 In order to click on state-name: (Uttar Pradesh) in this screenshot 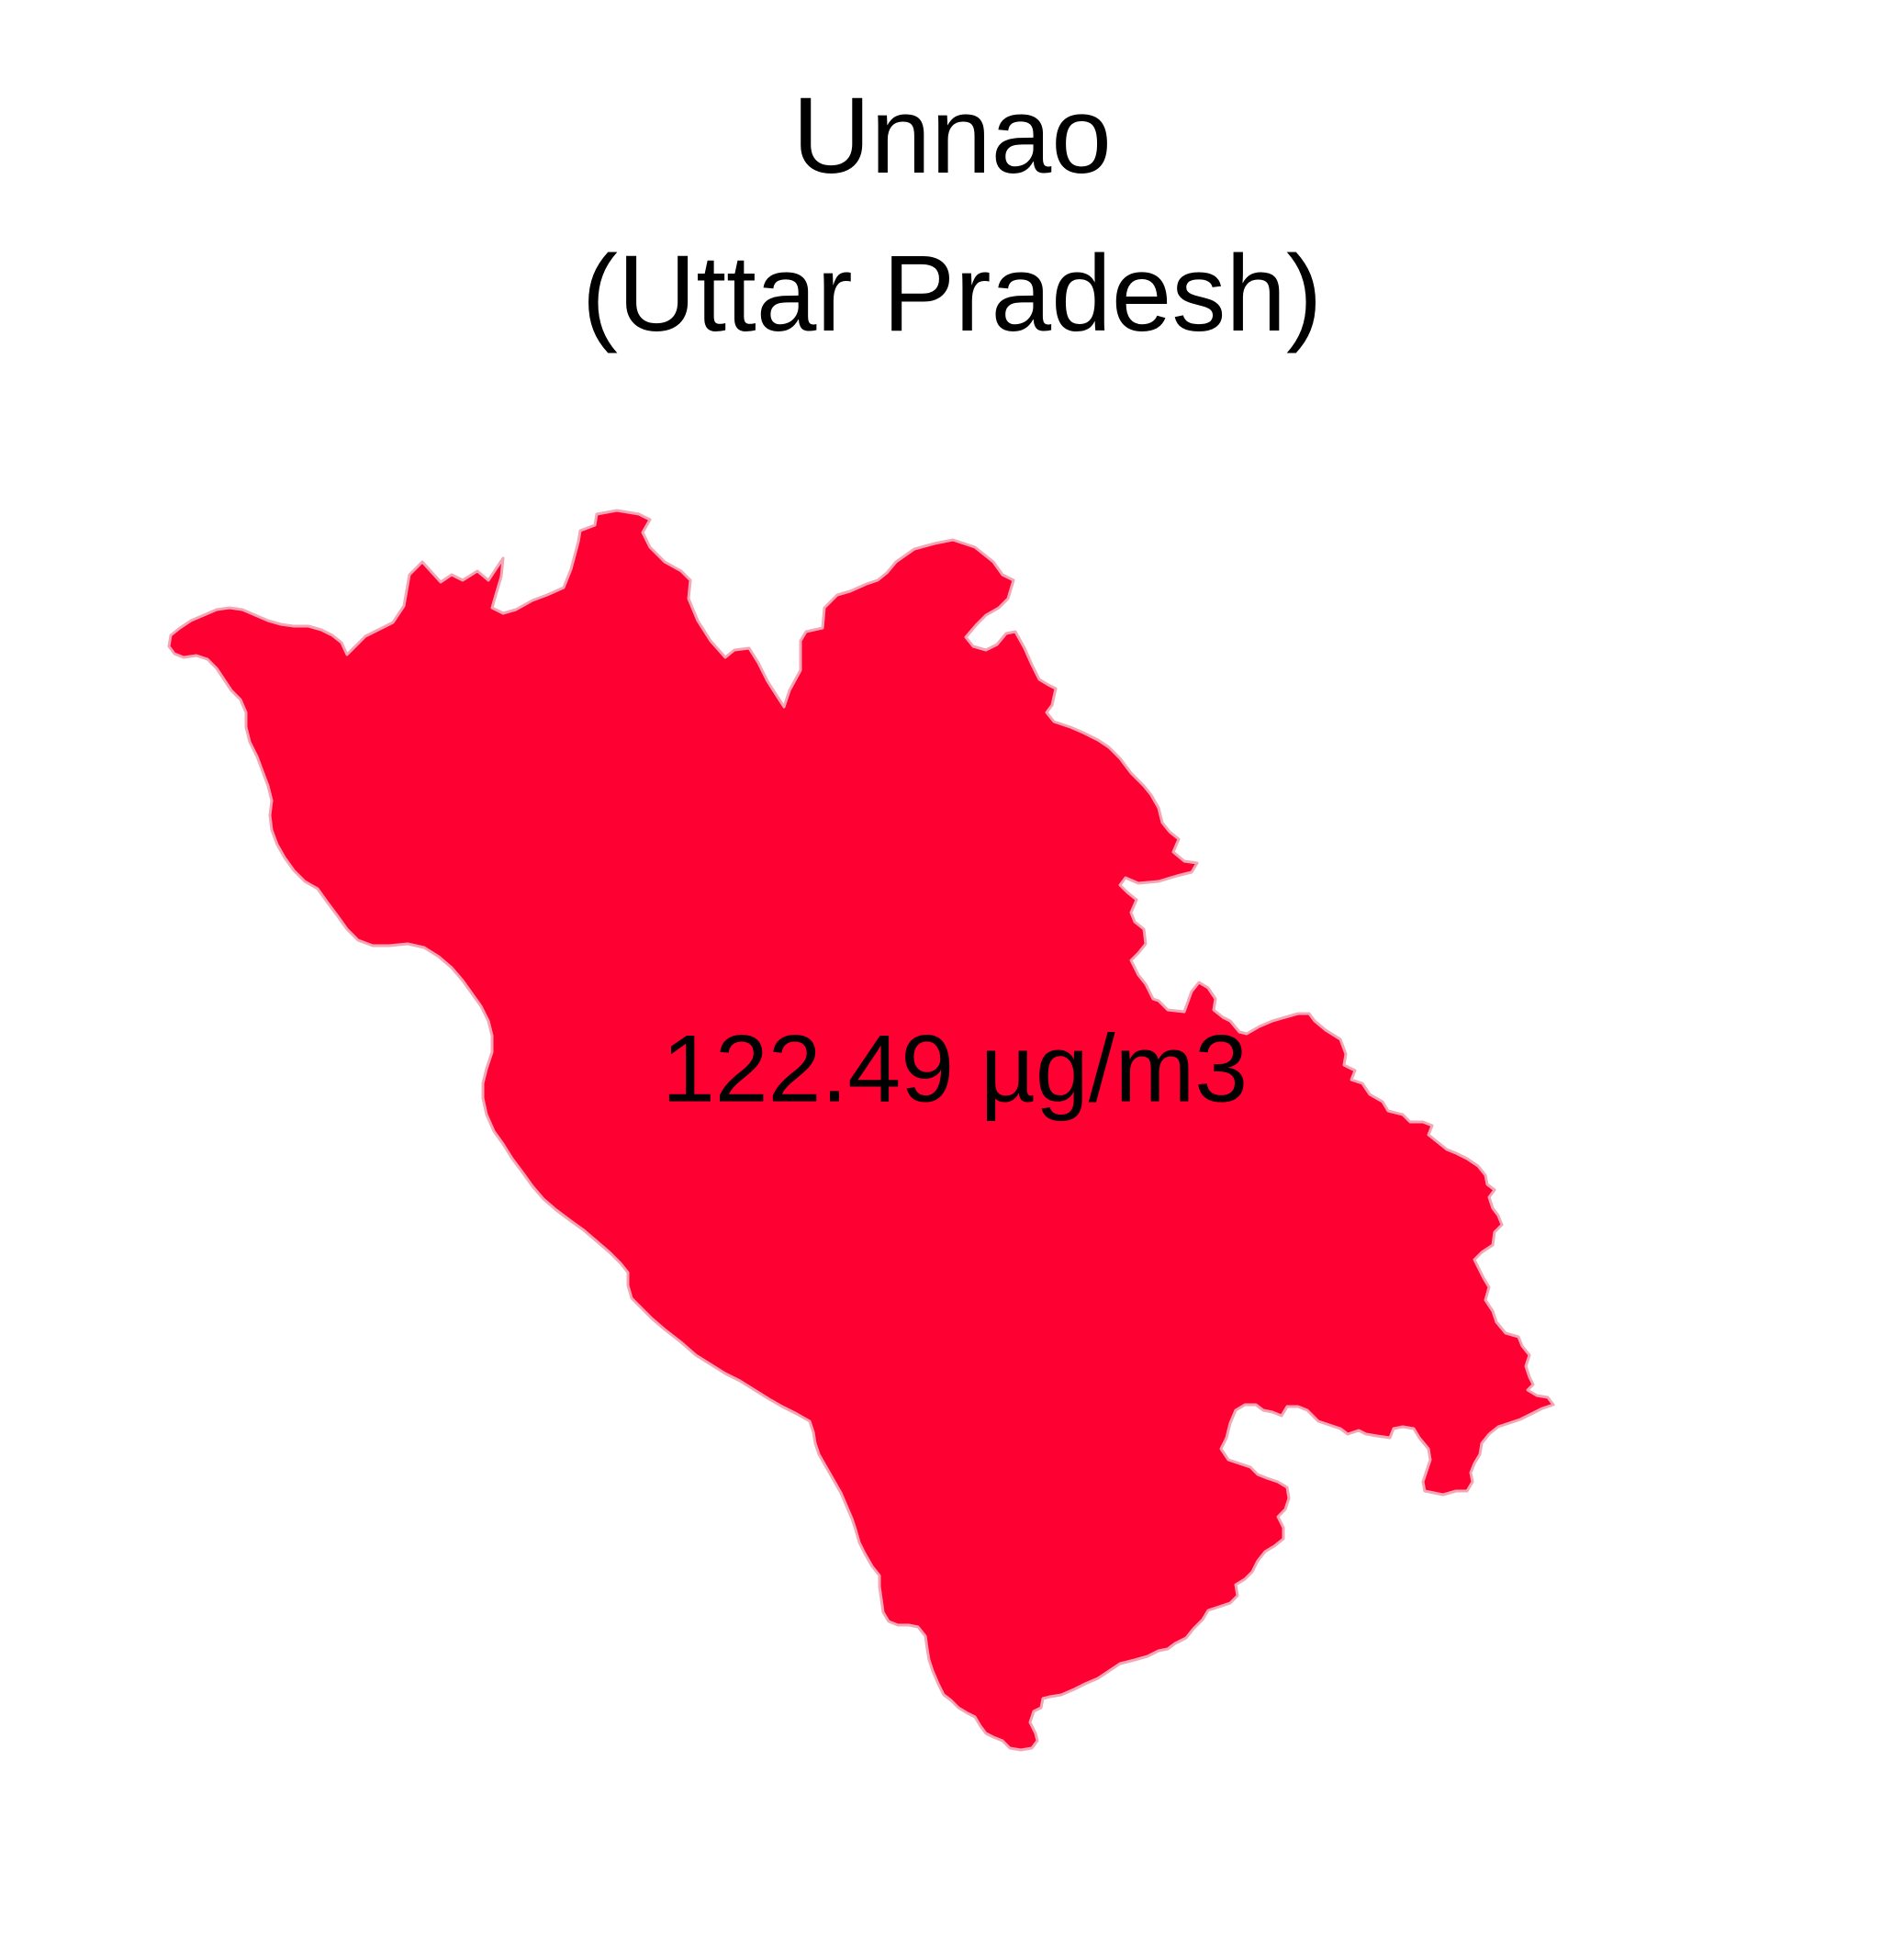, I will do `click(952, 293)`.